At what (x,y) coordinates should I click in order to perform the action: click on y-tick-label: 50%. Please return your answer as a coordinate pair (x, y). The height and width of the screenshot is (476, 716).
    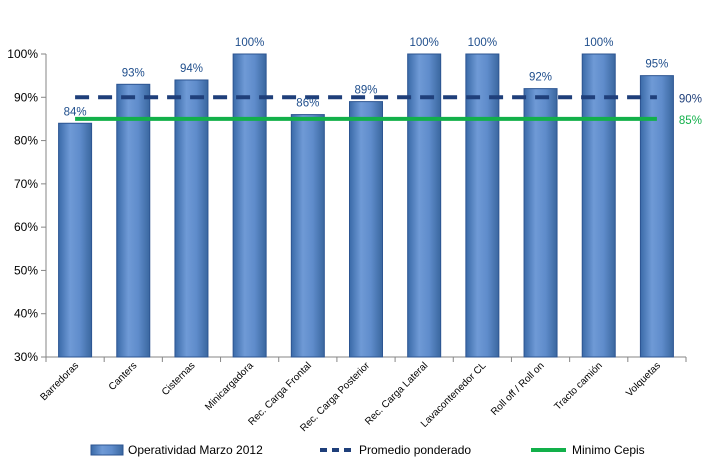
    Looking at the image, I should click on (26, 270).